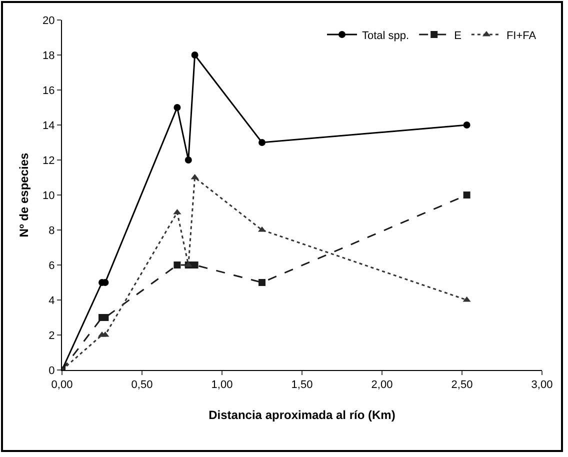 Image resolution: width=568 pixels, height=457 pixels. What do you see at coordinates (462, 385) in the screenshot?
I see `x-tick-label: 2,50` at bounding box center [462, 385].